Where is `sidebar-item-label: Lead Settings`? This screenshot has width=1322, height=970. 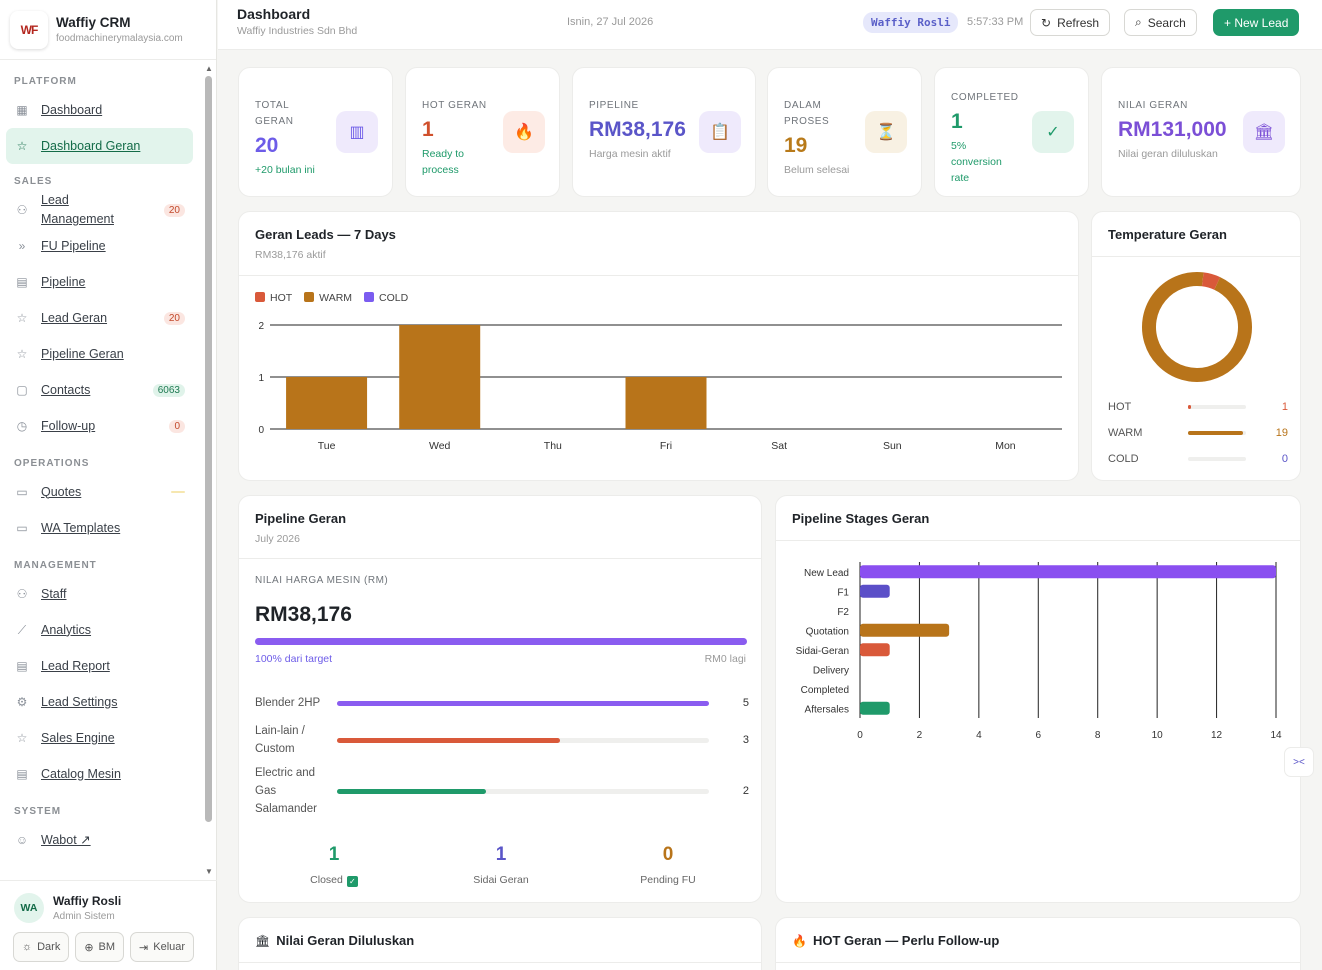
sidebar-item-label: Lead Settings is located at coordinates (79, 701).